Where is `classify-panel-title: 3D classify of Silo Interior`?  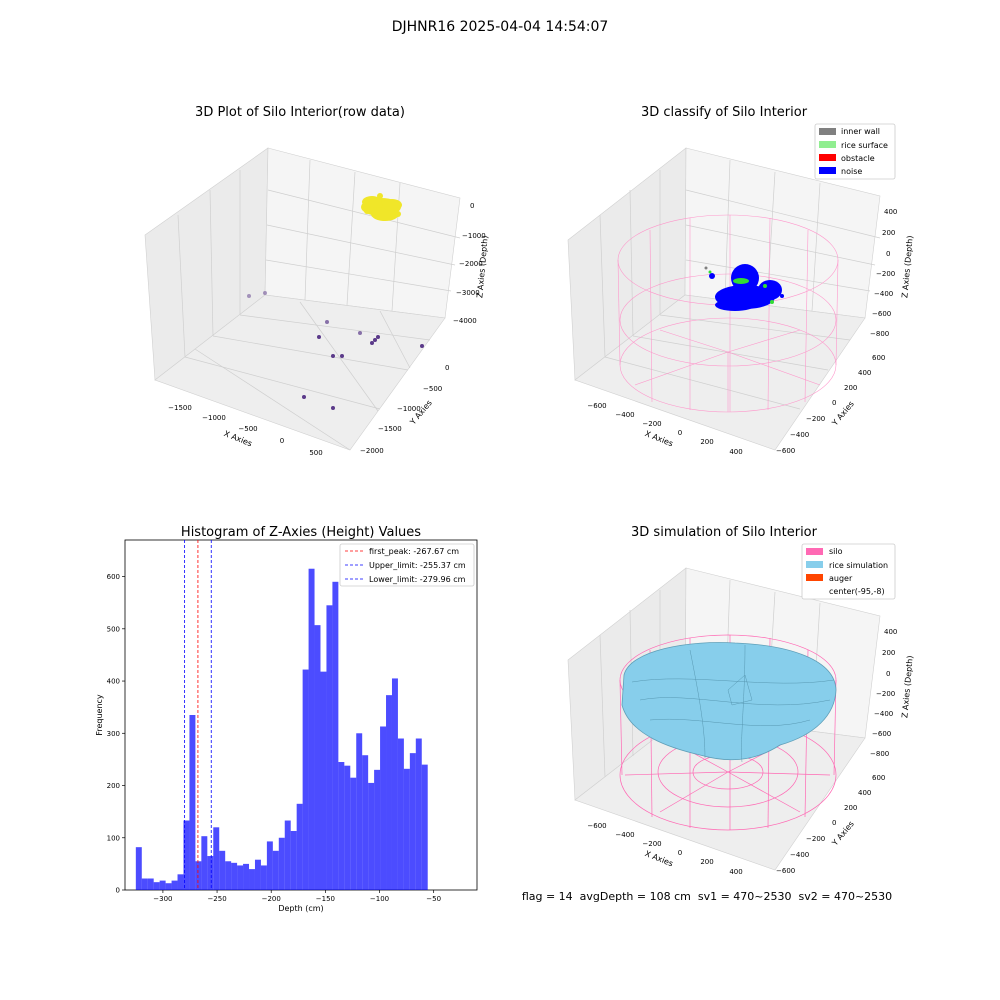 classify-panel-title: 3D classify of Silo Interior is located at coordinates (724, 112).